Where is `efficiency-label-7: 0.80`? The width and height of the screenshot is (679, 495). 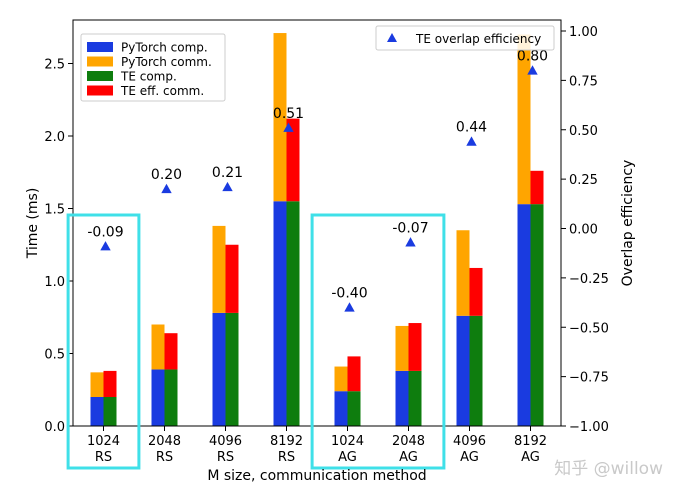 efficiency-label-7: 0.80 is located at coordinates (532, 57).